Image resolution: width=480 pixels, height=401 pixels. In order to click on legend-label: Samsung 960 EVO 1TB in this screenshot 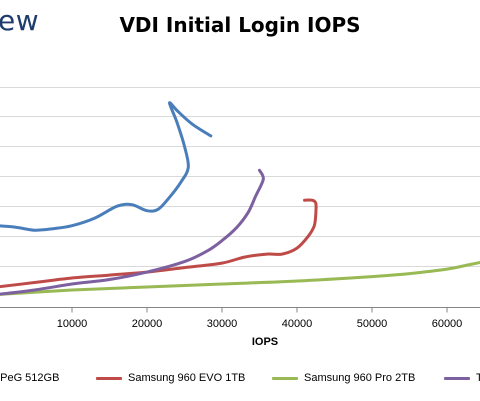, I will do `click(187, 378)`.